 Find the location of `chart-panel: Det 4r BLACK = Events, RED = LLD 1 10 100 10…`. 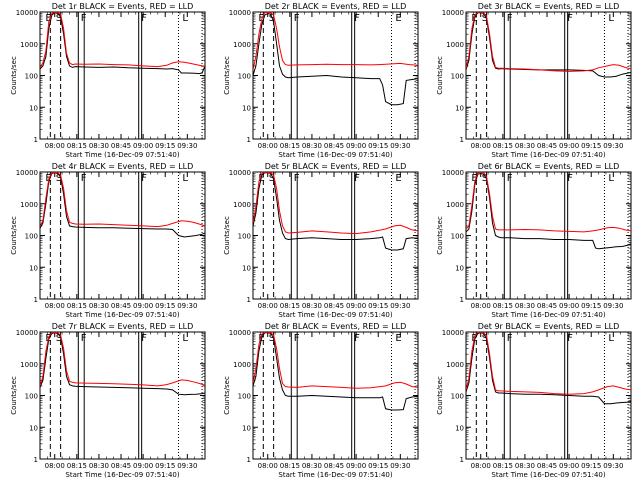

chart-panel: Det 4r BLACK = Events, RED = LLD 1 10 100 10… is located at coordinates (108, 240).